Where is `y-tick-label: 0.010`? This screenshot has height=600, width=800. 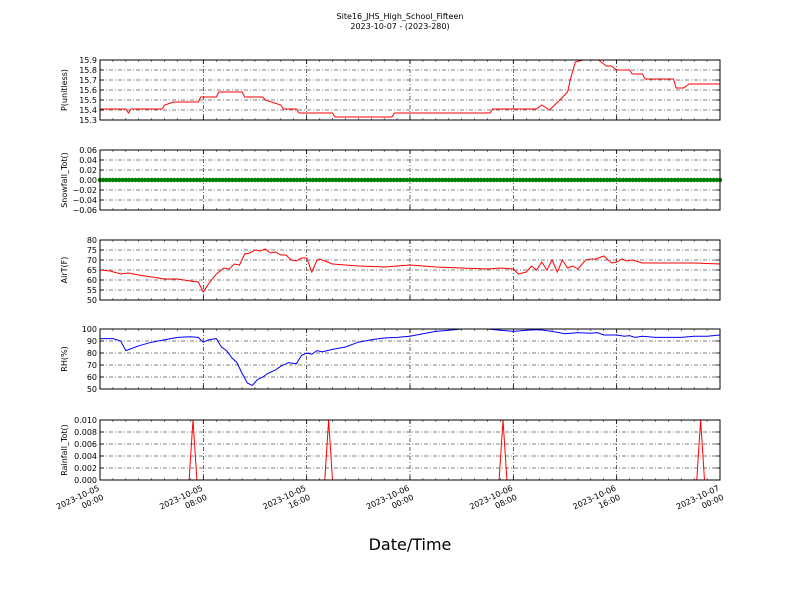 y-tick-label: 0.010 is located at coordinates (85, 420).